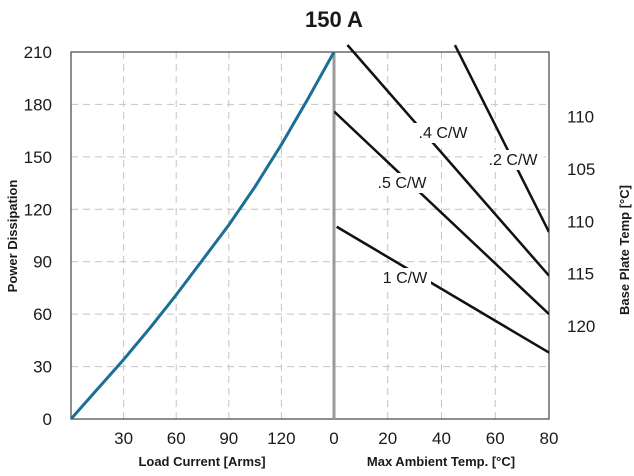 This screenshot has width=634, height=476. I want to click on right-y-ticks: 110 105 110 115 120, so click(581, 221).